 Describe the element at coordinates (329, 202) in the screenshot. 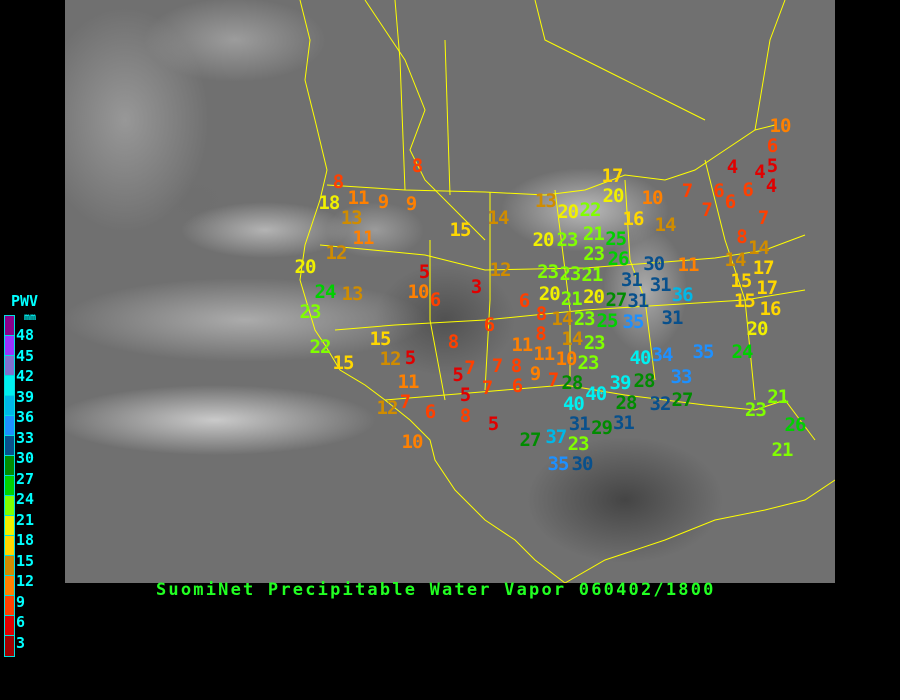

I see `station-pwv-value: 18` at that location.